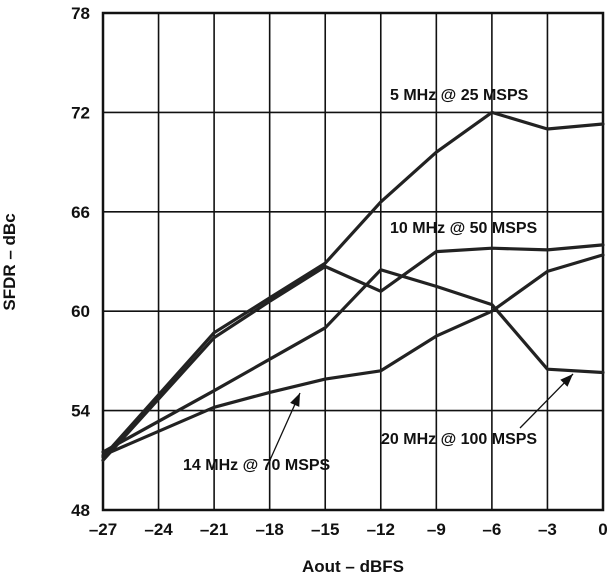  I want to click on annotation-5mhz-25msps: 5 MHz @ 25 MSPS, so click(459, 95).